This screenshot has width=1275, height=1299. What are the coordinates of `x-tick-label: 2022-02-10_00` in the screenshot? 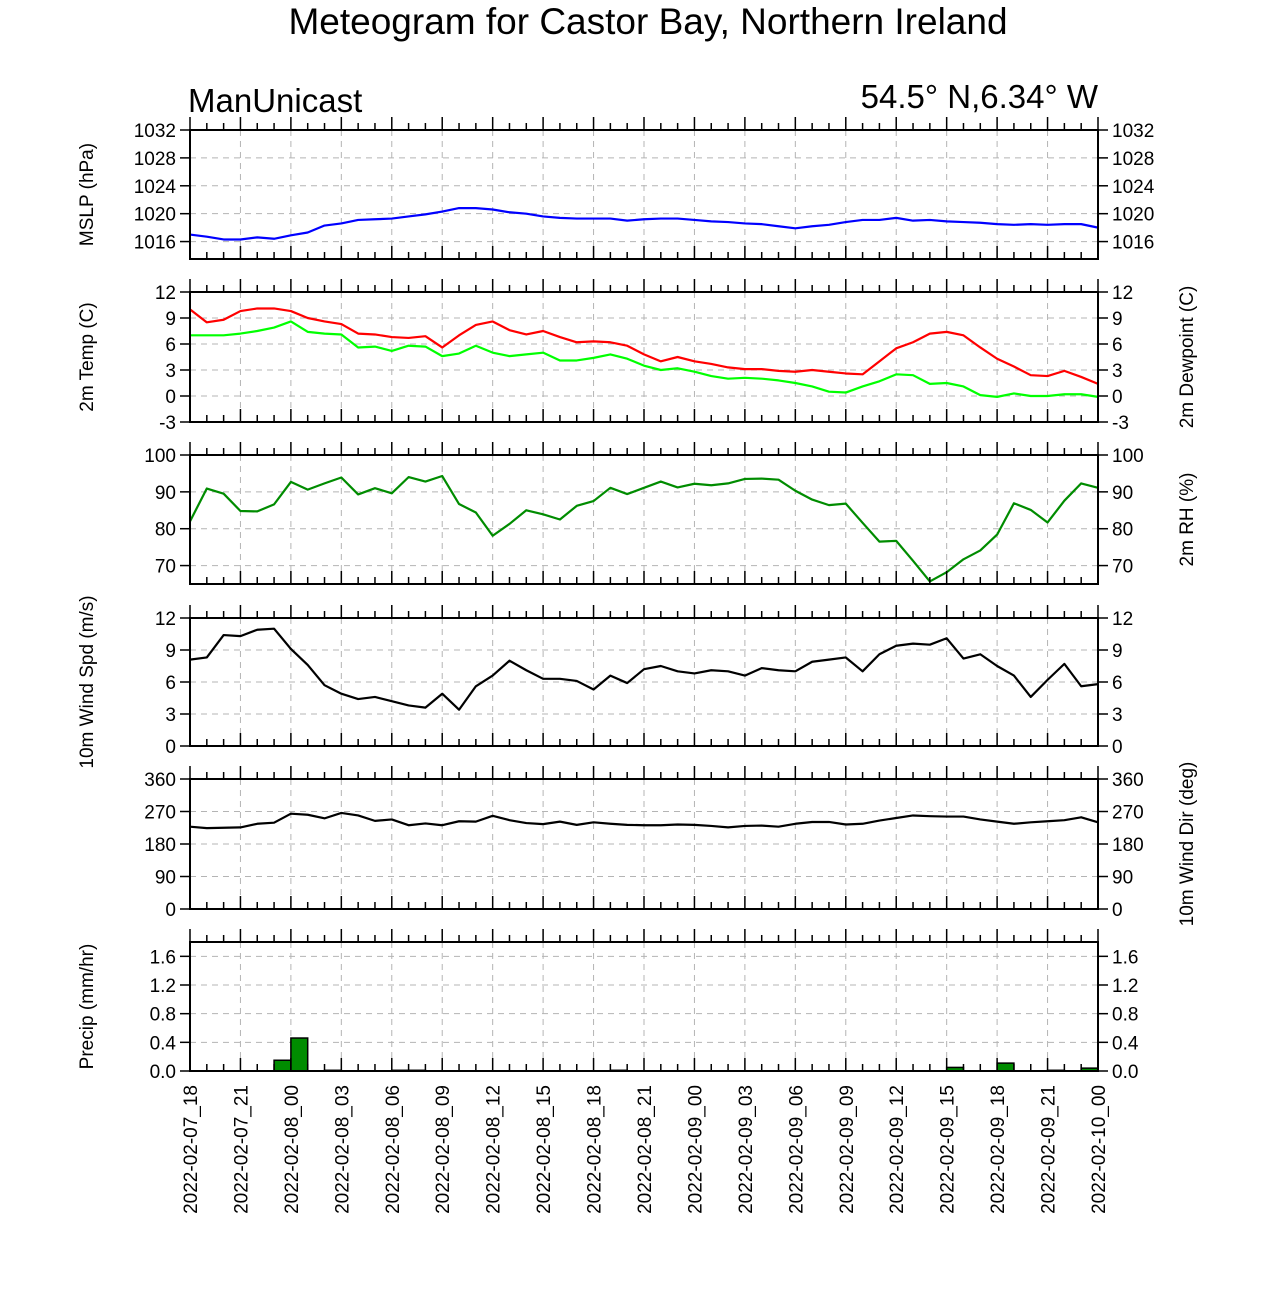 It's located at (1099, 1149).